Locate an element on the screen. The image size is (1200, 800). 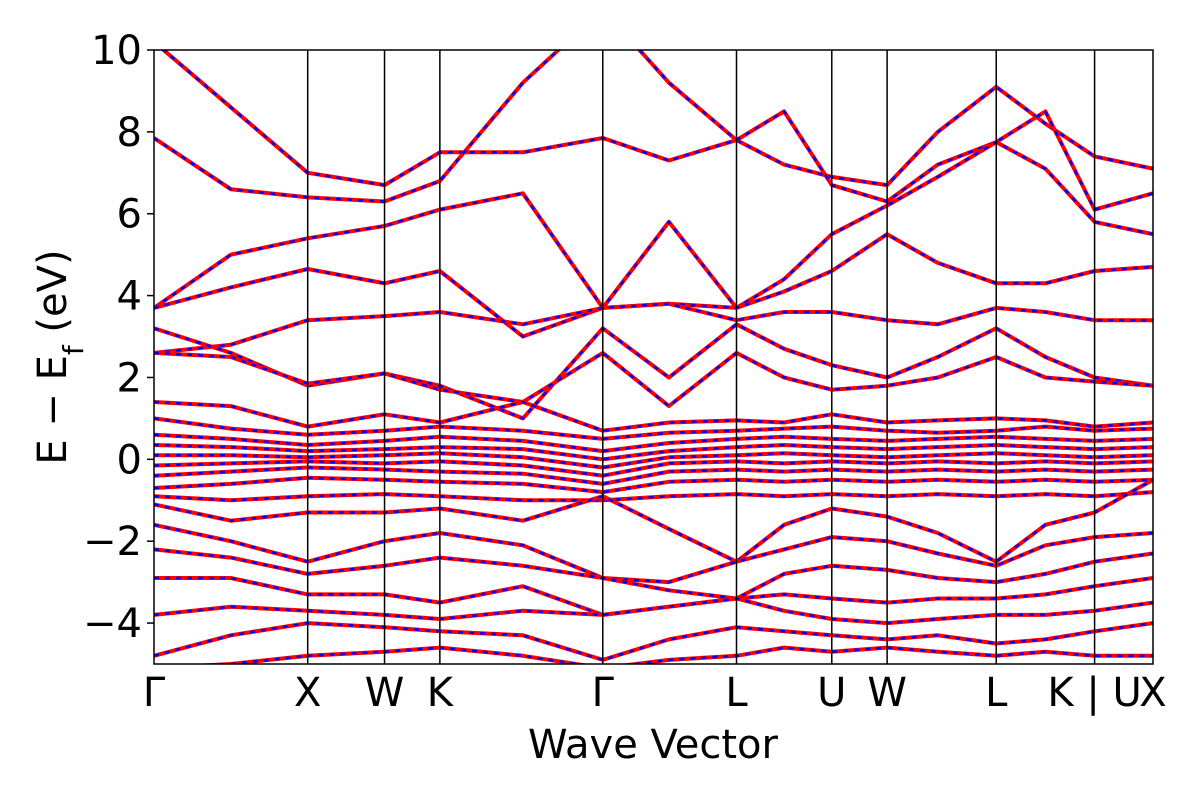
band-19-dashed is located at coordinates (653, 553).